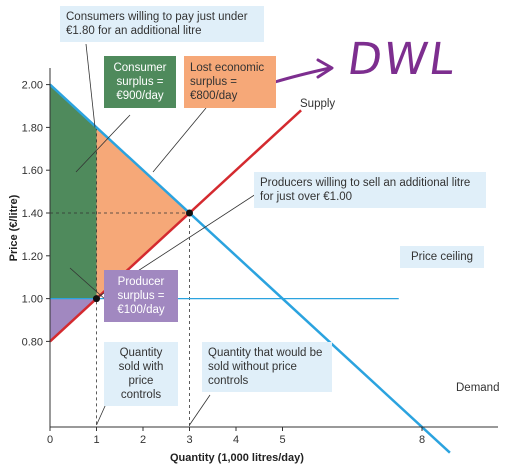 This screenshot has height=465, width=507. I want to click on x-tick-label: 1, so click(96, 440).